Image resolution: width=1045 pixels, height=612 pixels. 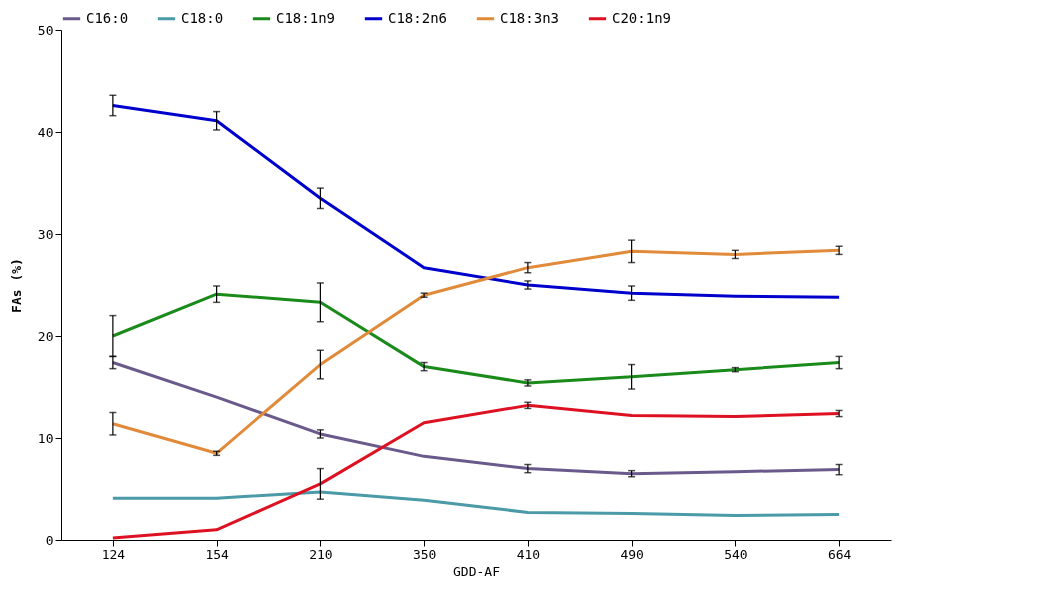 I want to click on legend-label: C20:1n9, so click(x=642, y=17).